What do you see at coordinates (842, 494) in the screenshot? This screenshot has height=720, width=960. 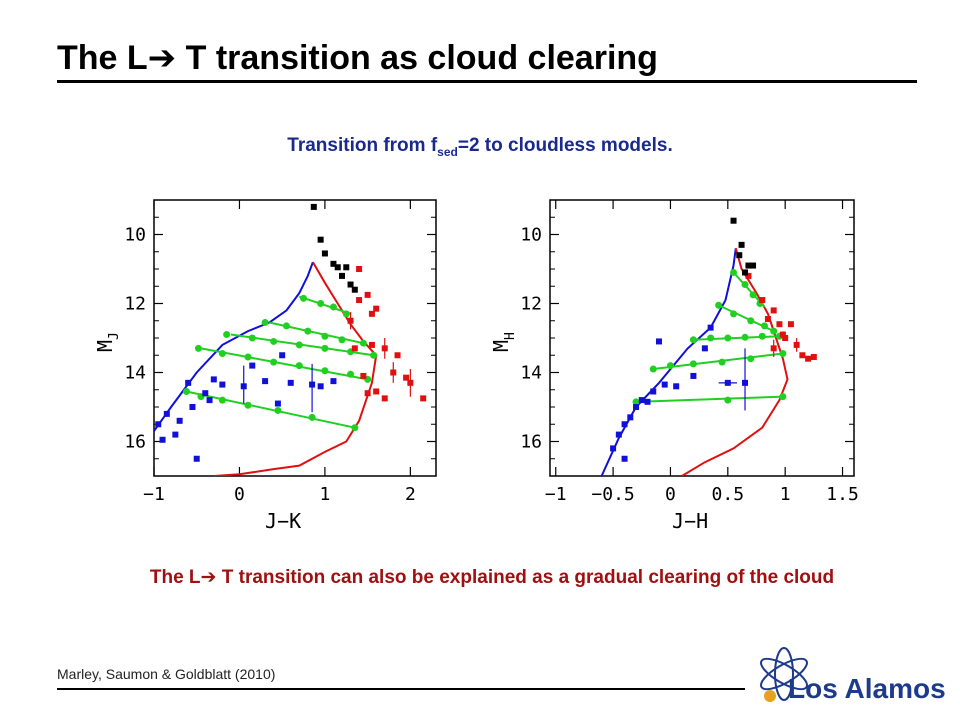 I see `x-tick-label: 1.5` at bounding box center [842, 494].